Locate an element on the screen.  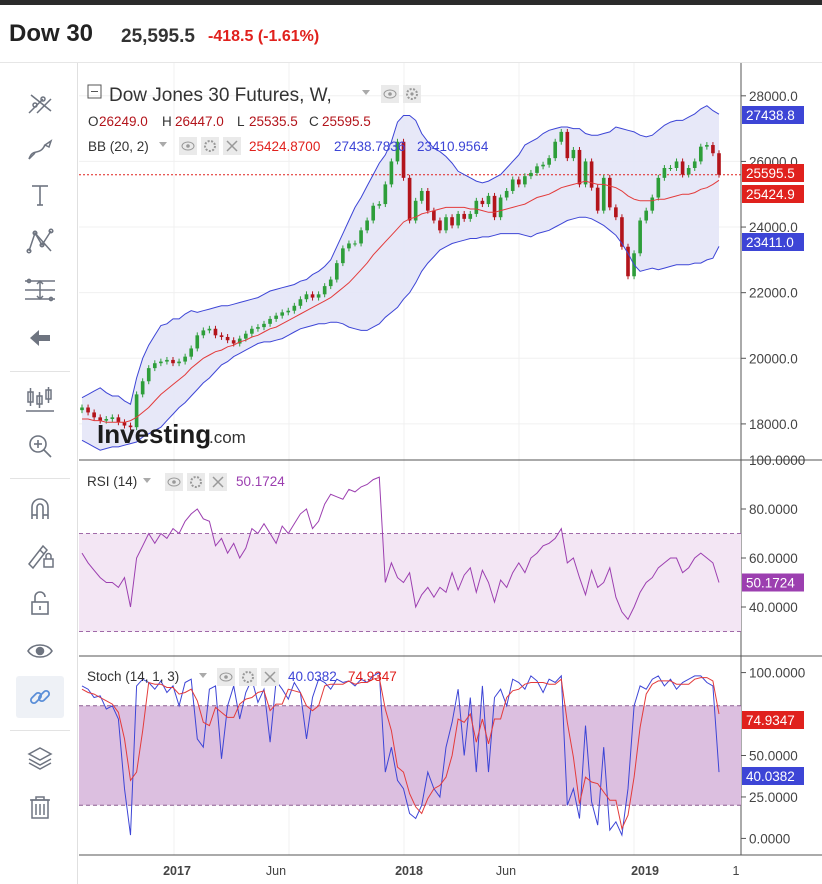
bb-upper-tag-bg is located at coordinates (773, 115).